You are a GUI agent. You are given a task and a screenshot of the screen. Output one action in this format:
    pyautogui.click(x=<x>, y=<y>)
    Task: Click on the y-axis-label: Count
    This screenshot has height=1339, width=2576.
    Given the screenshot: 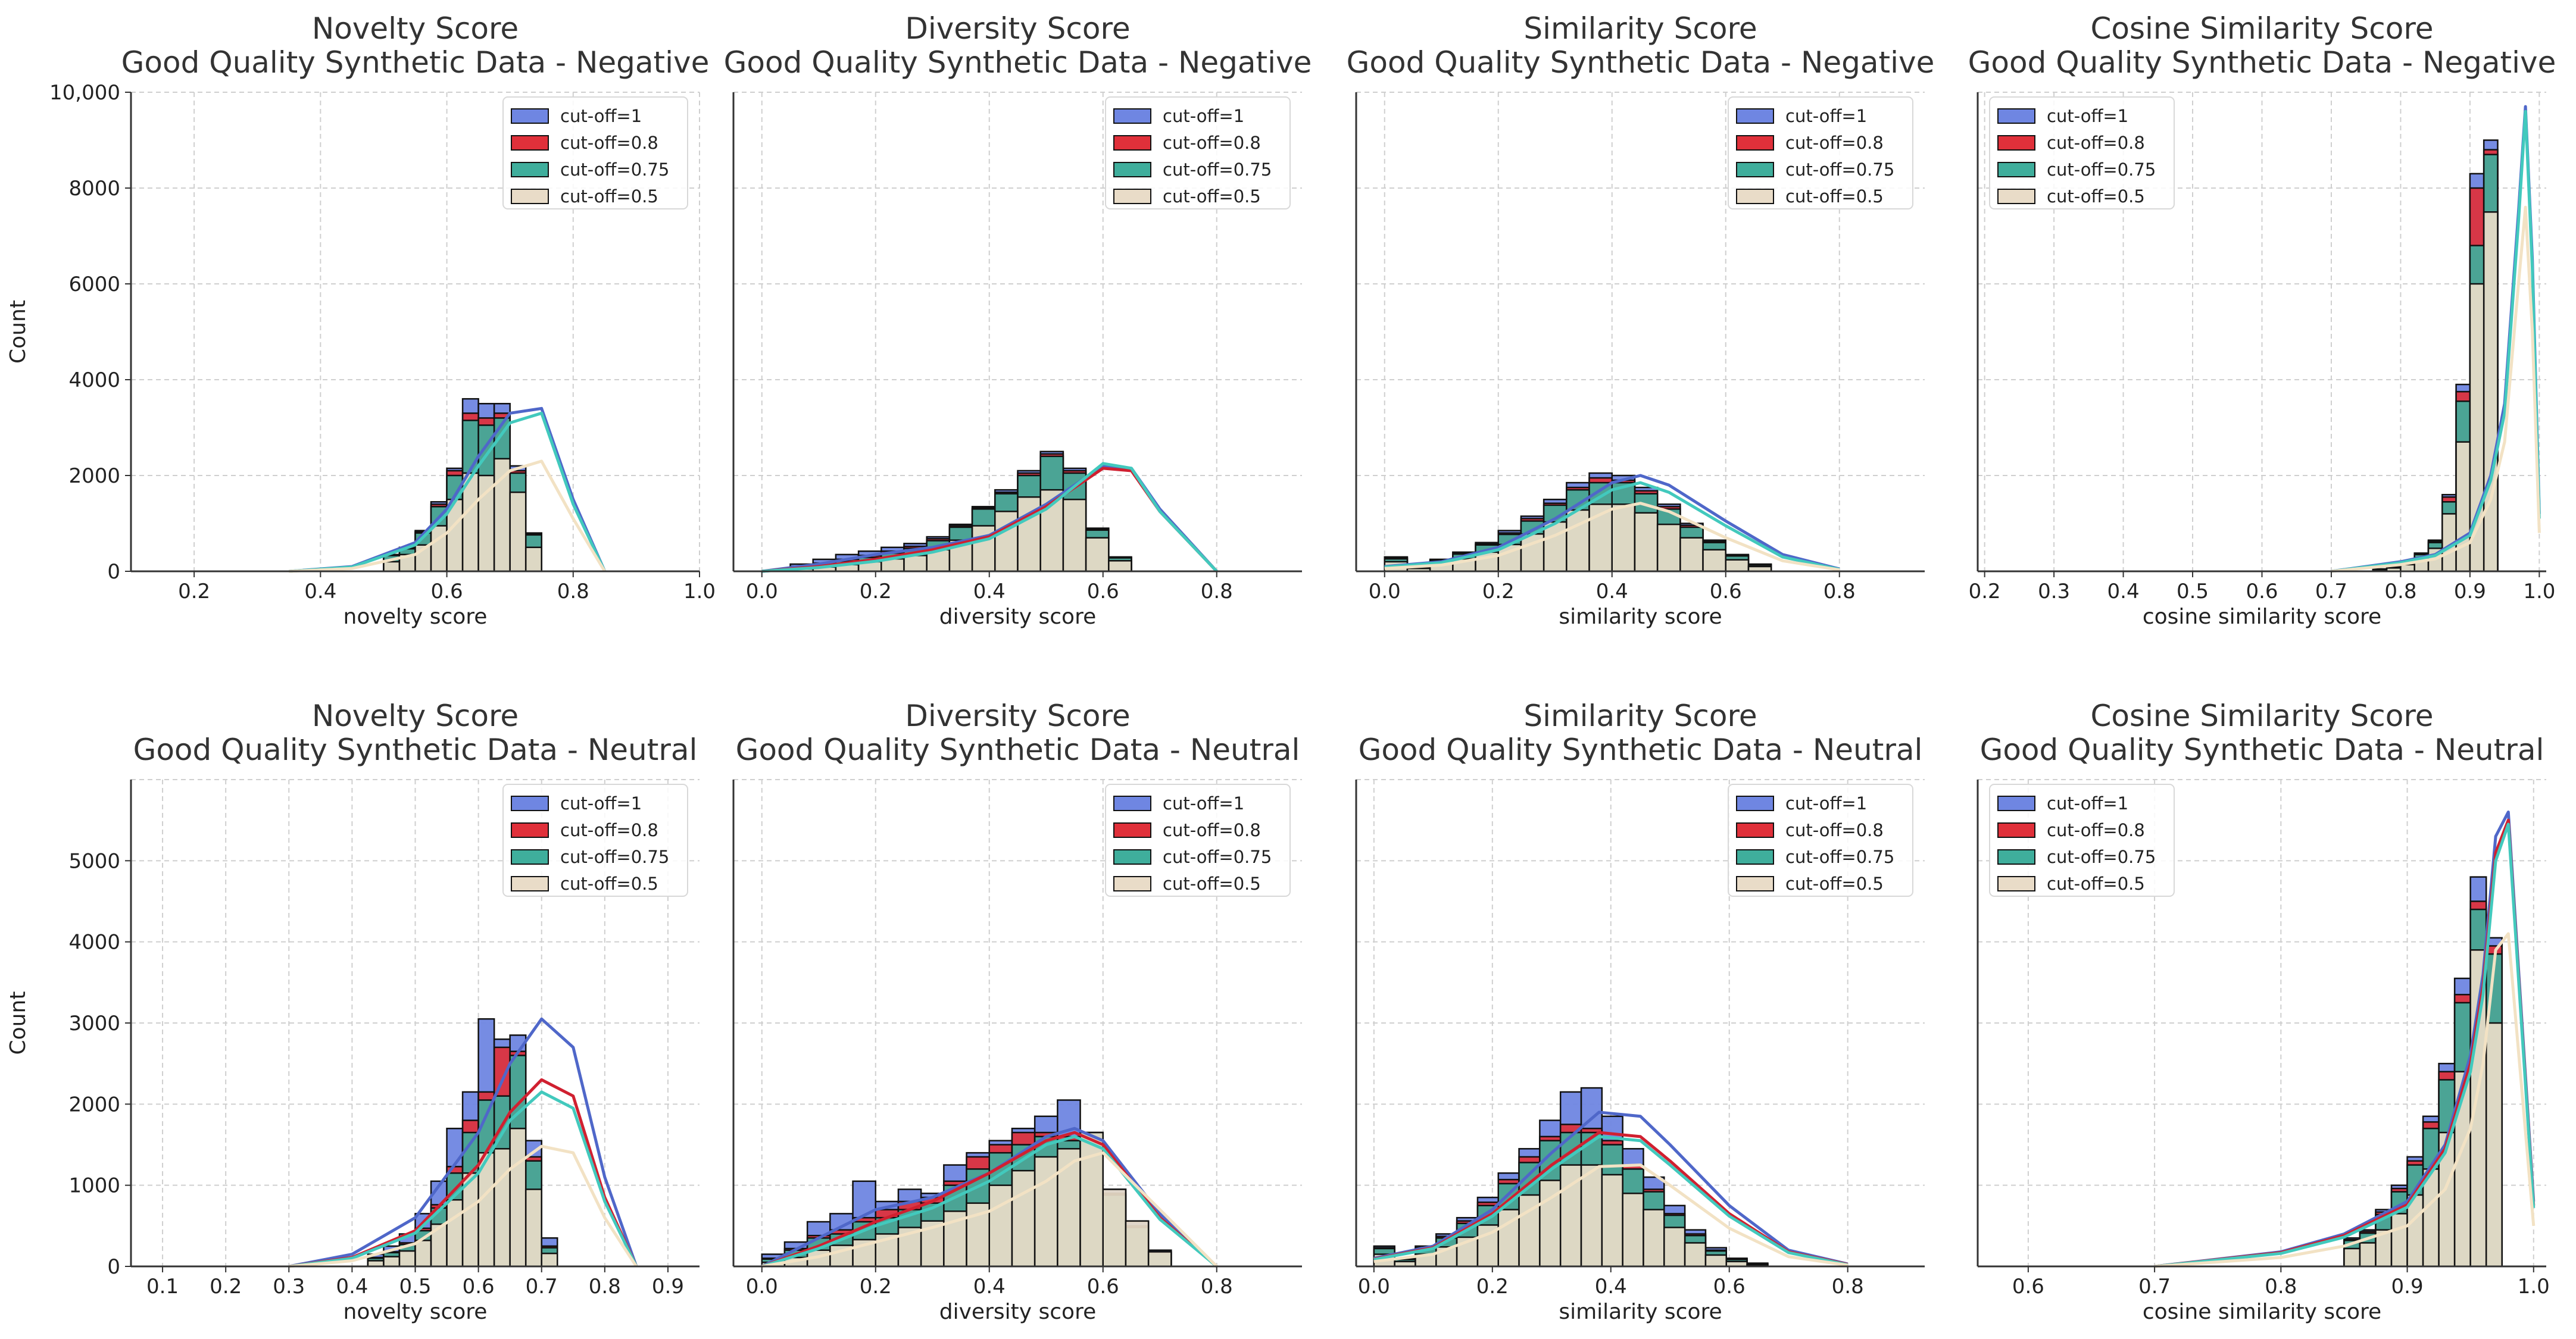 What is the action you would take?
    pyautogui.click(x=18, y=1023)
    